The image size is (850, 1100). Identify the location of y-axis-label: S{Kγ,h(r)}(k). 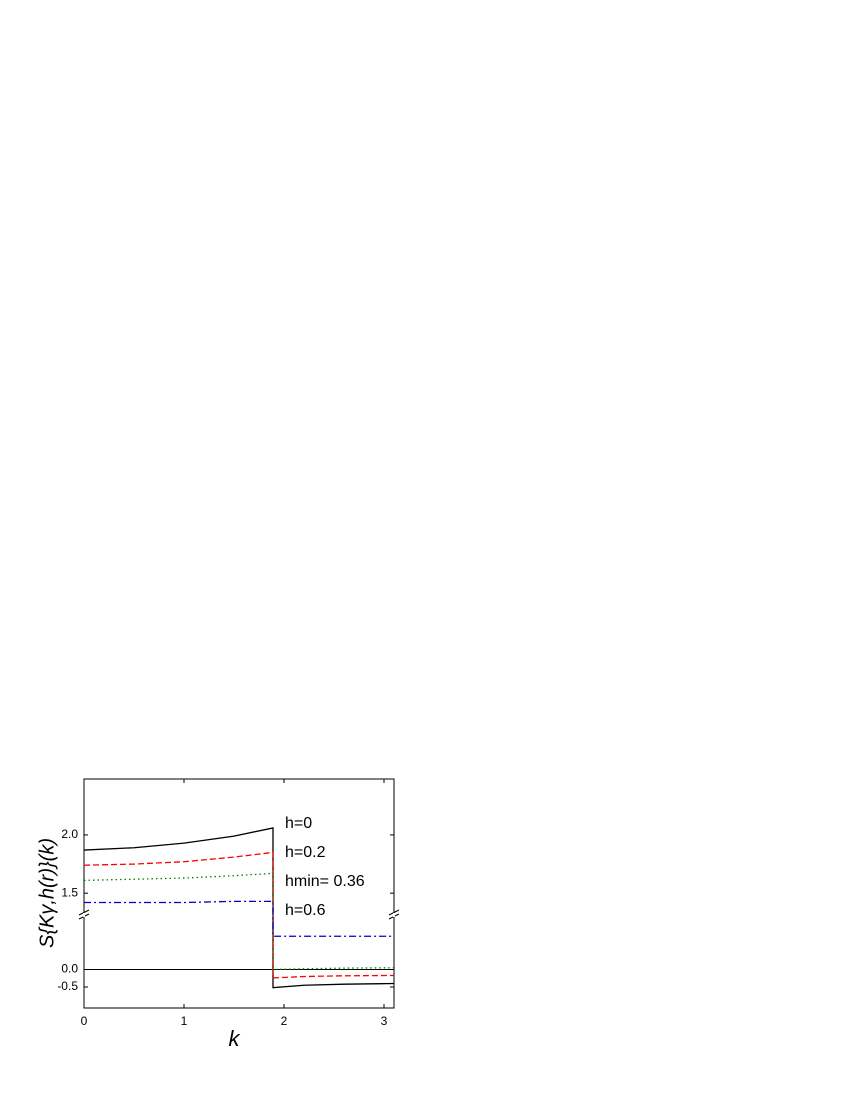
(47, 893).